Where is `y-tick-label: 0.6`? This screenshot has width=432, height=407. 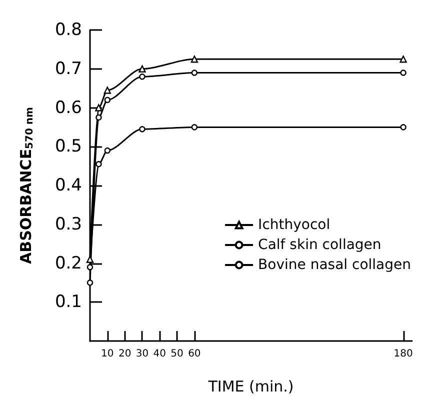 y-tick-label: 0.6 is located at coordinates (68, 108).